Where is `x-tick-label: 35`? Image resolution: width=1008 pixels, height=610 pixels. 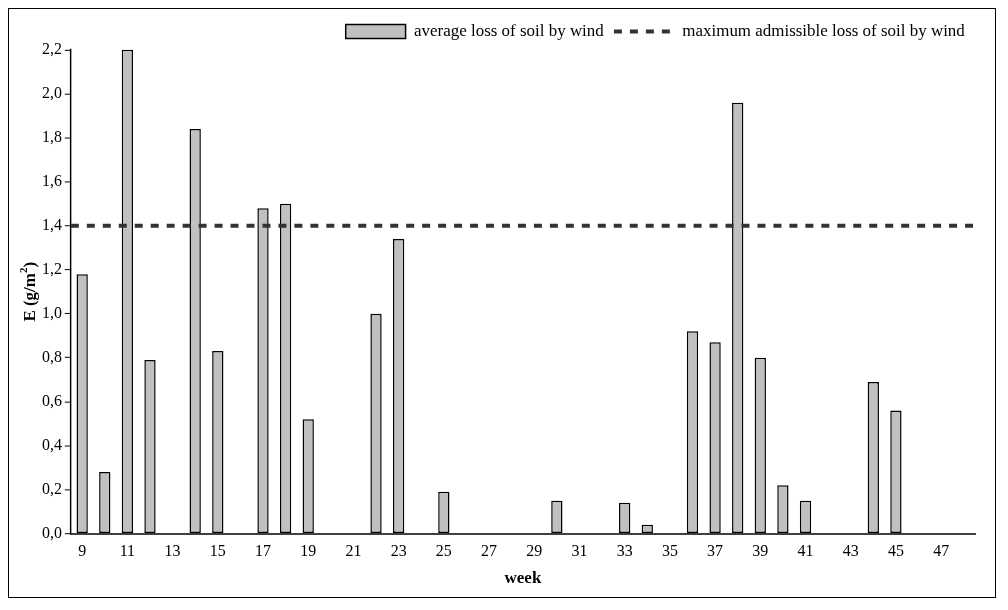
x-tick-label: 35 is located at coordinates (669, 551).